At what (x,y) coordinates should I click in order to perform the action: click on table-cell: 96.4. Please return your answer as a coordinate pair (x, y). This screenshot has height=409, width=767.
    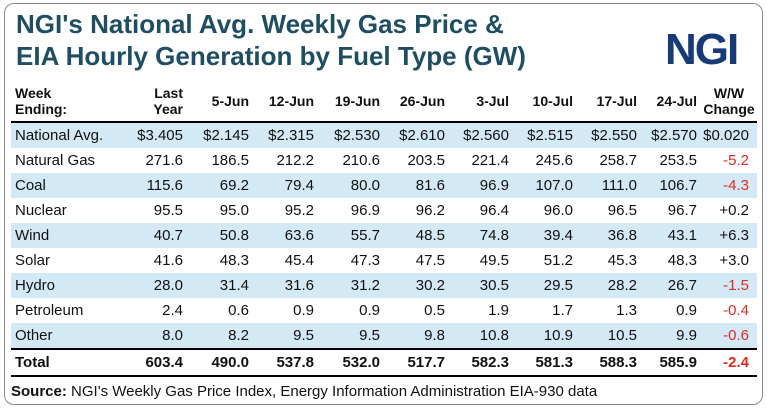
    Looking at the image, I should click on (494, 210).